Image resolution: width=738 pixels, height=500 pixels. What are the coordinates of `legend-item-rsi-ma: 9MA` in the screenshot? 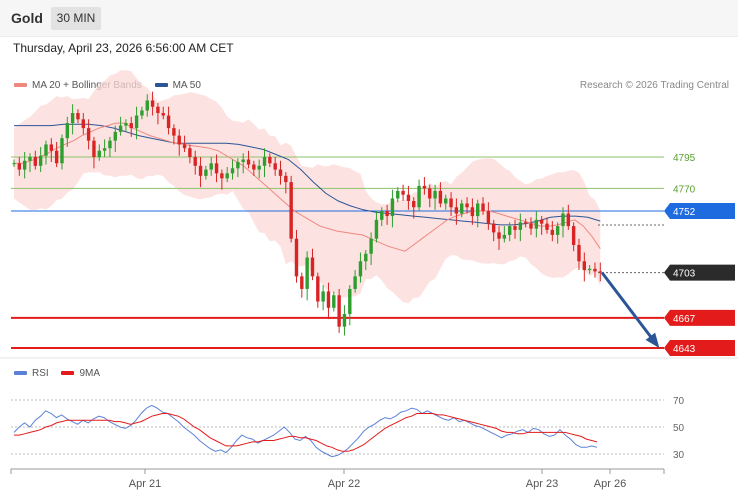 It's located at (80, 373).